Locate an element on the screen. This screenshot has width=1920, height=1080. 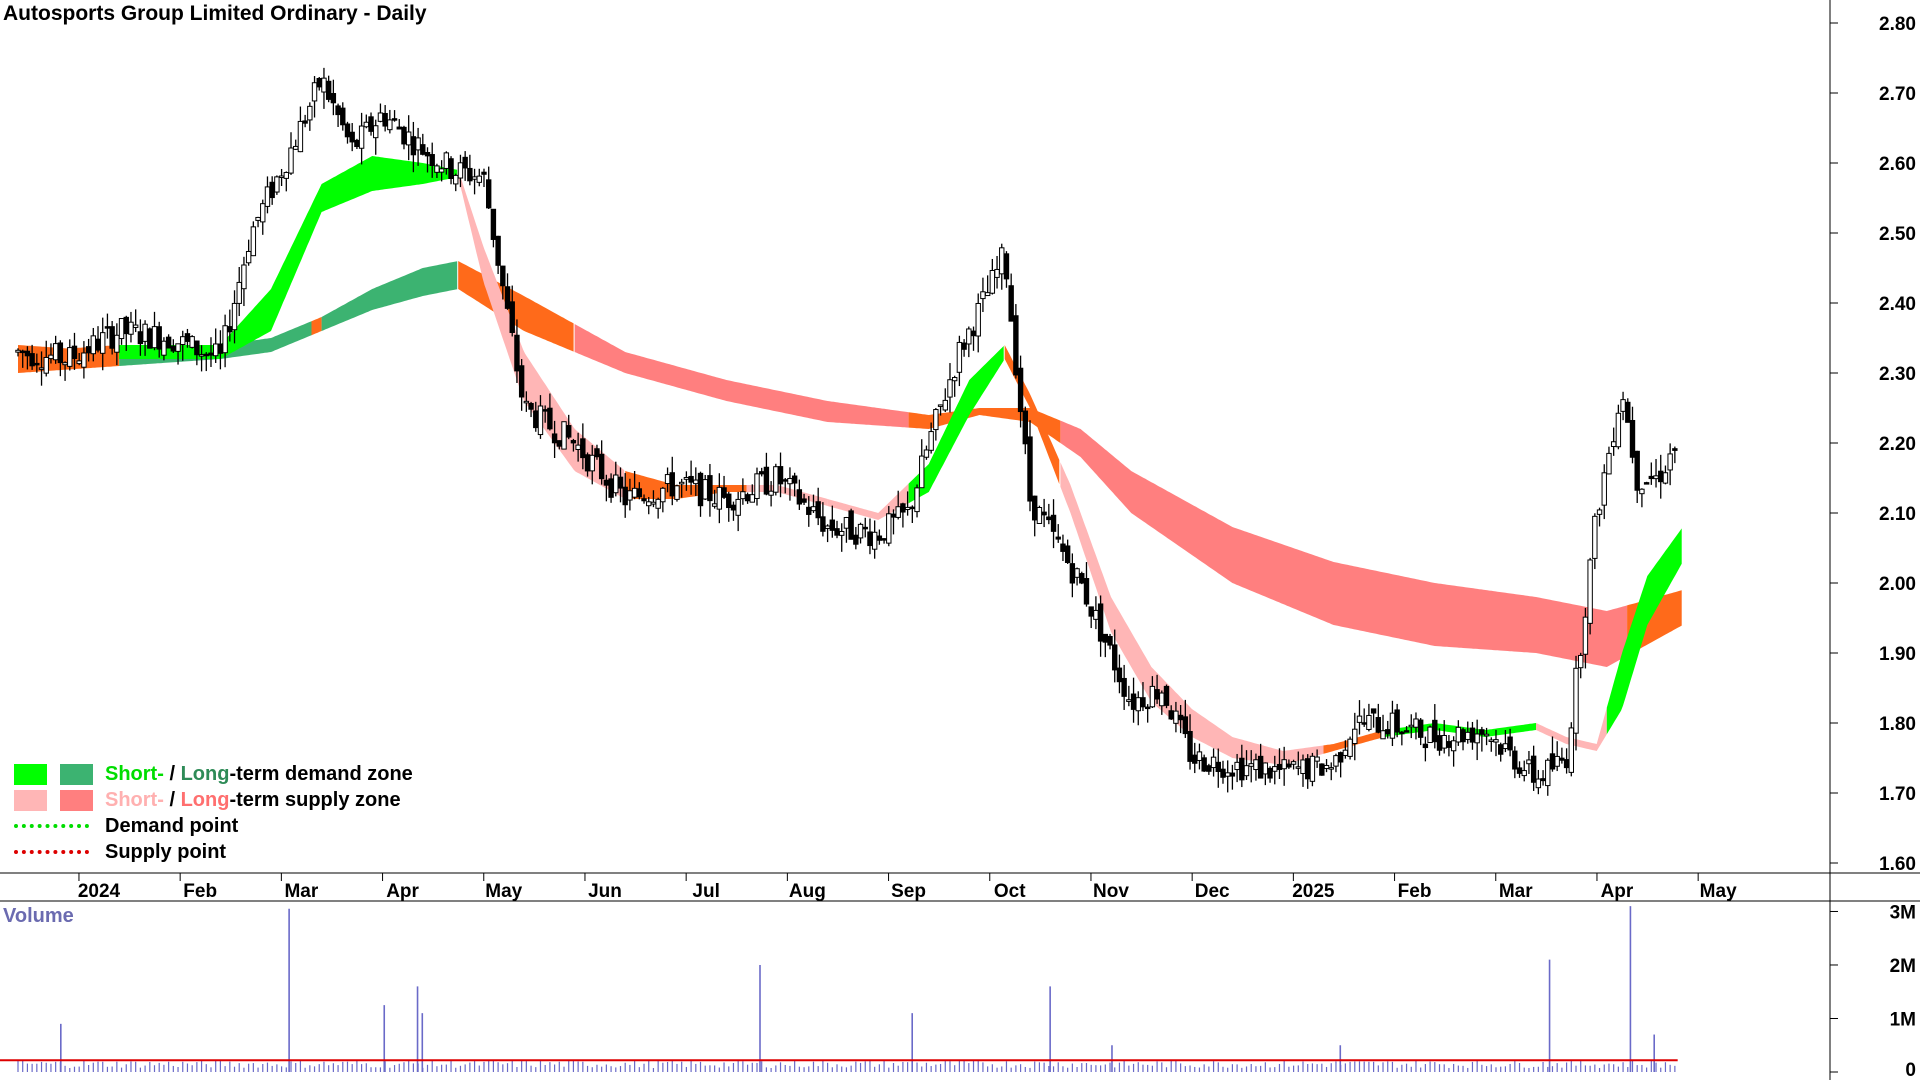
price-tick-label: 2.50 is located at coordinates (1897, 234).